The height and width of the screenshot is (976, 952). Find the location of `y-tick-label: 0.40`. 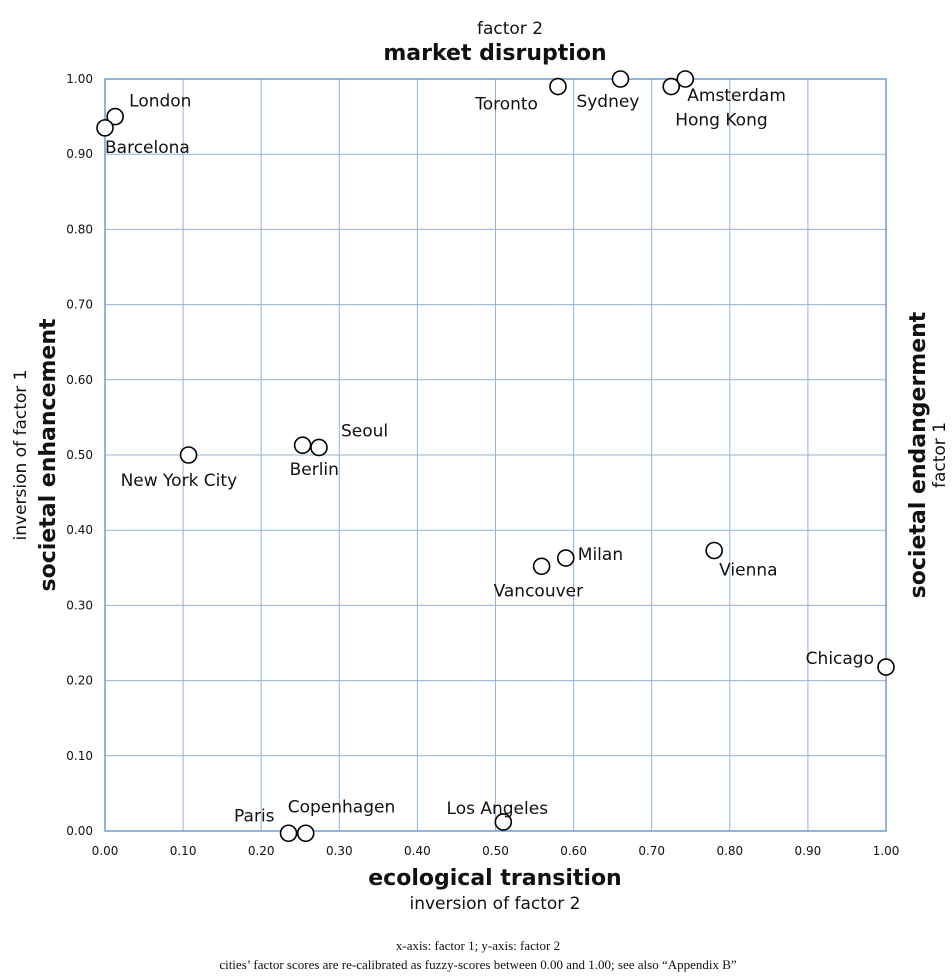

y-tick-label: 0.40 is located at coordinates (79, 530).